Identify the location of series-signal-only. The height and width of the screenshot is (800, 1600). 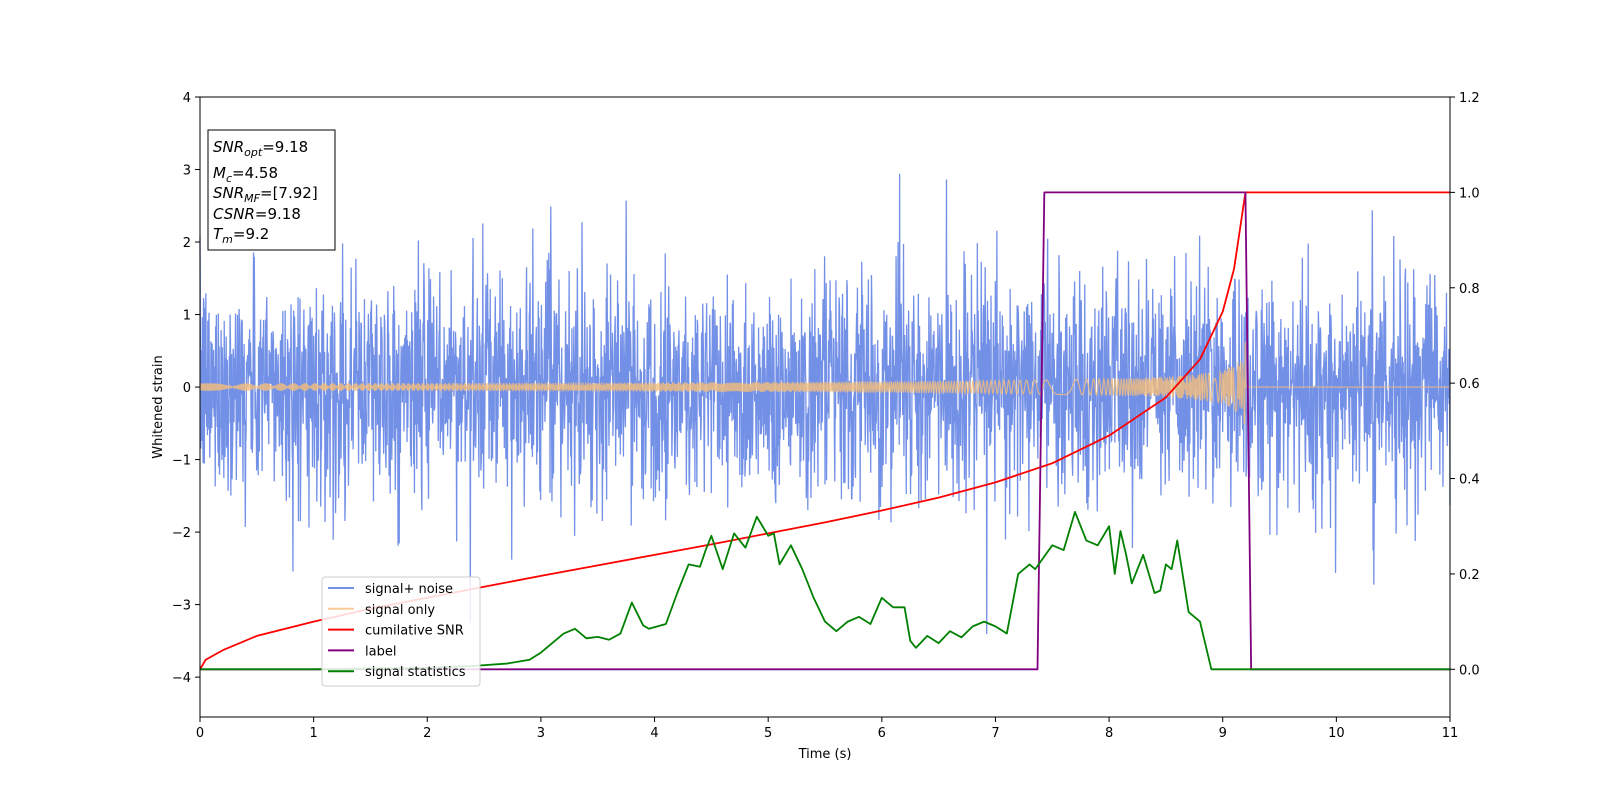
(824, 383).